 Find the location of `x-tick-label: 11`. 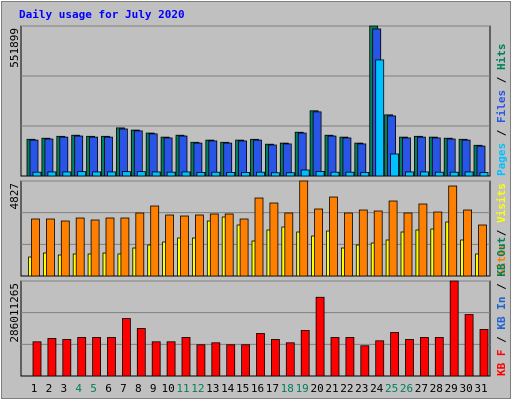

x-tick-label: 11 is located at coordinates (182, 388).